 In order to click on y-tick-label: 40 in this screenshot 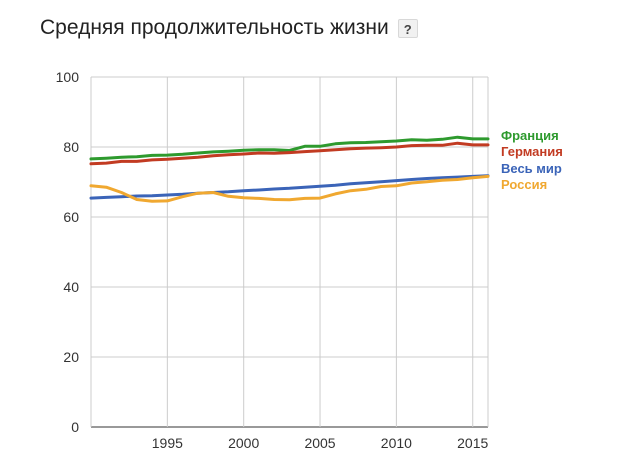, I will do `click(71, 287)`.